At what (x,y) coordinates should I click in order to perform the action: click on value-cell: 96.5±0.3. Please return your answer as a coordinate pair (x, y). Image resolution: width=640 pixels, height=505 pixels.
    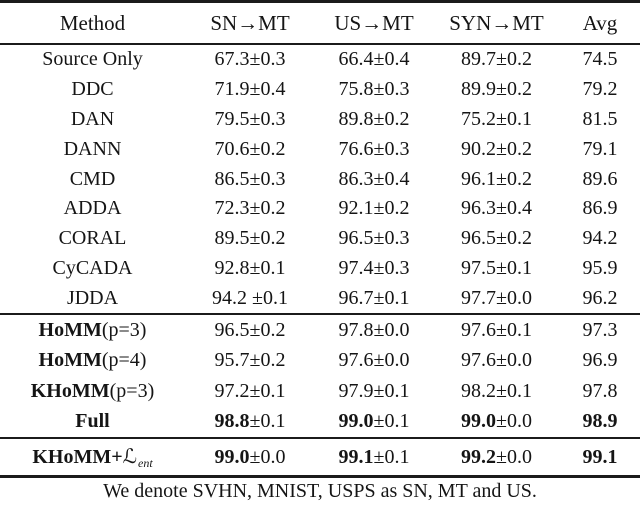
    Looking at the image, I should click on (374, 238).